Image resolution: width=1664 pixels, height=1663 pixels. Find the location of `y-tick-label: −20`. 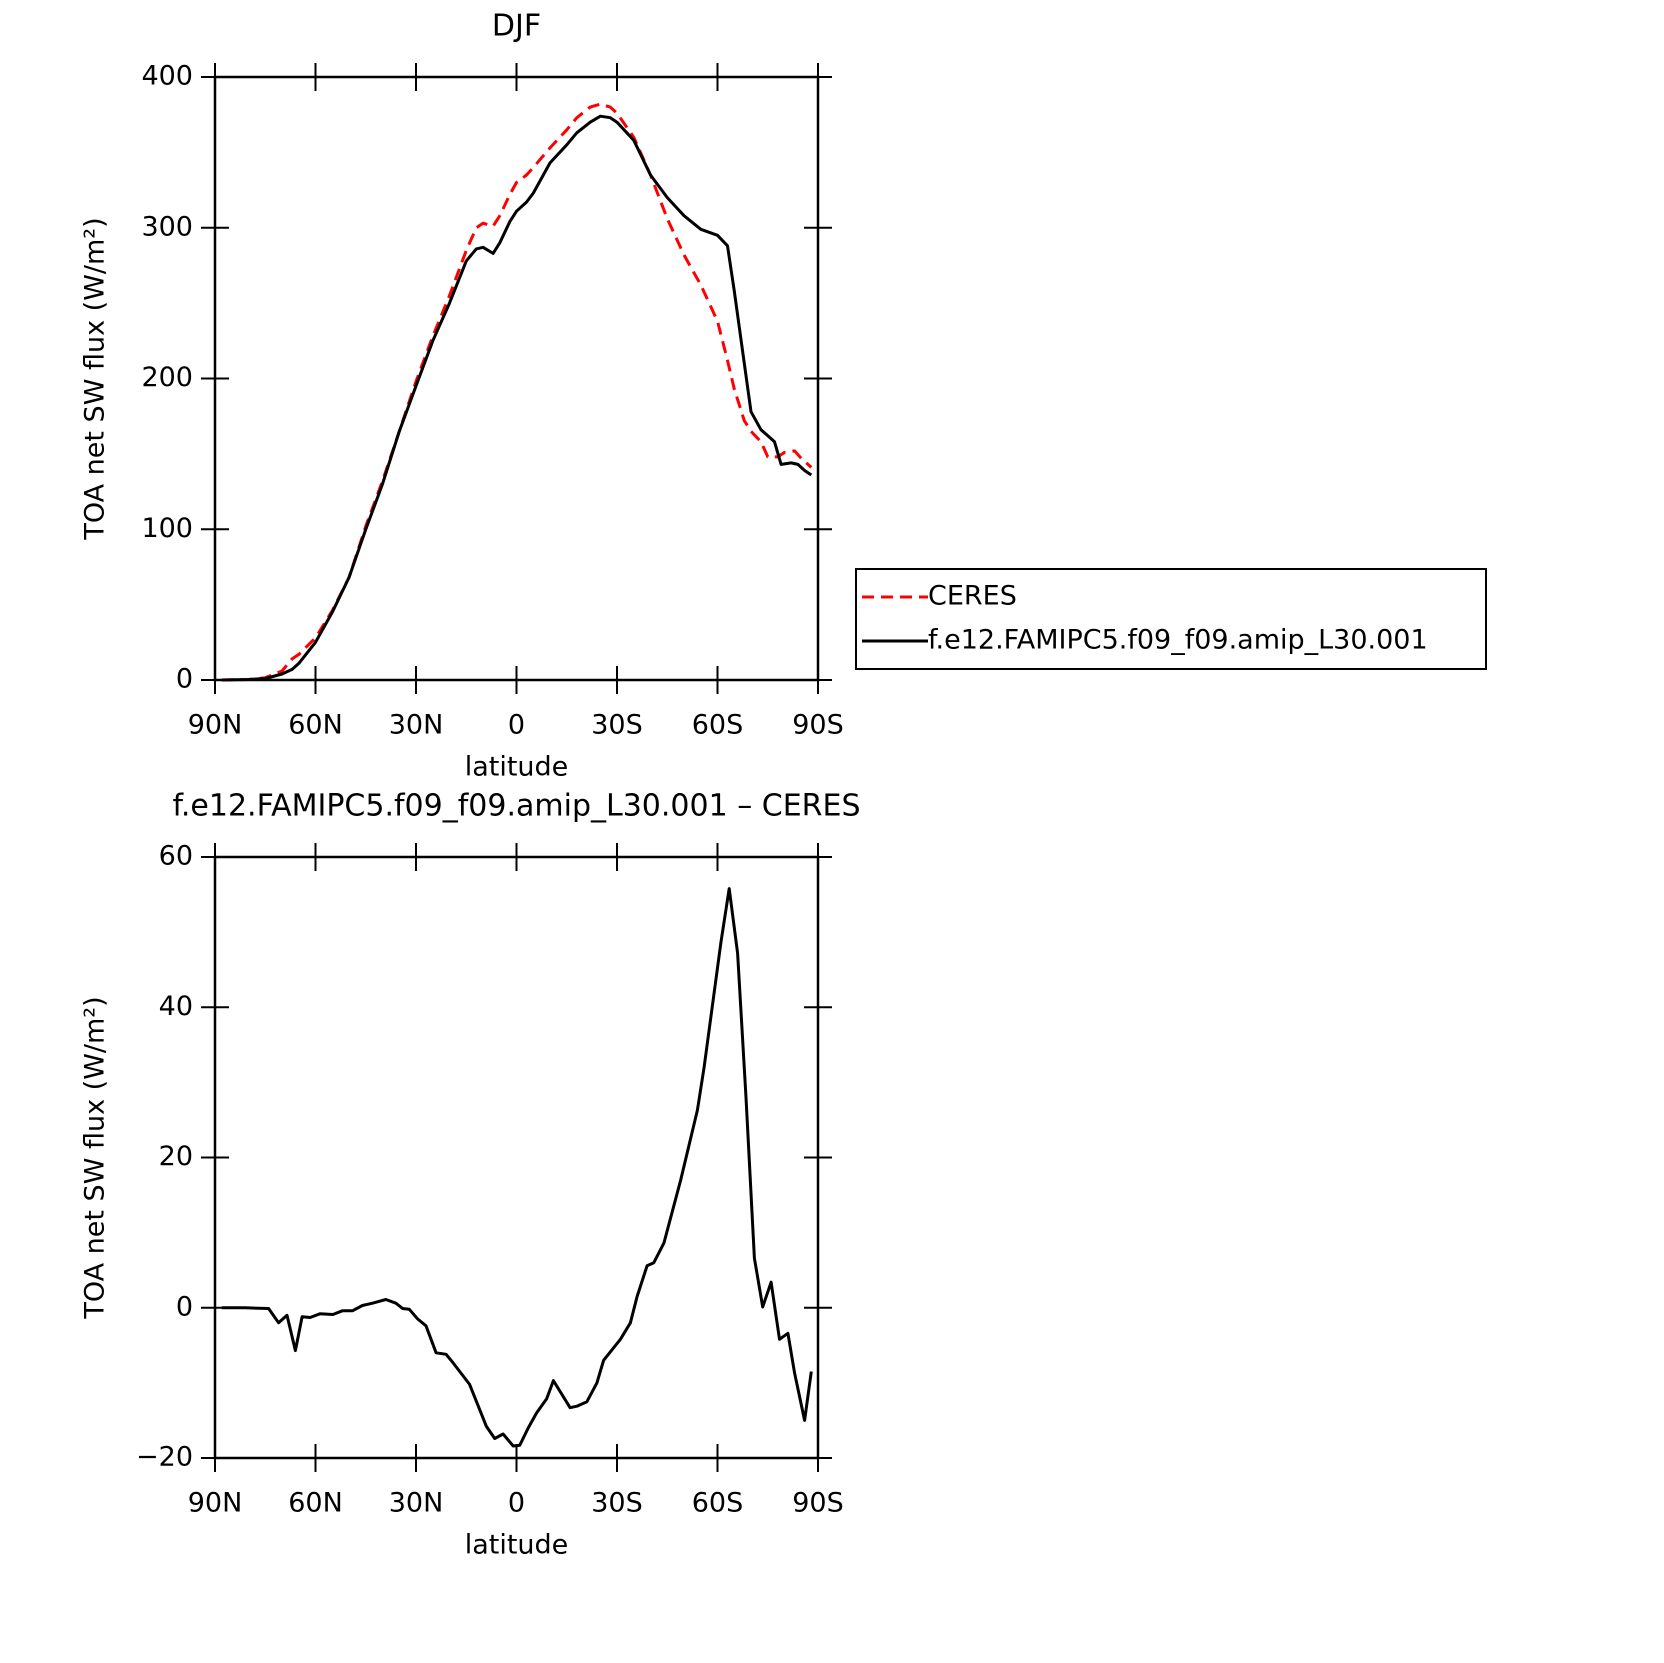

y-tick-label: −20 is located at coordinates (164, 1457).